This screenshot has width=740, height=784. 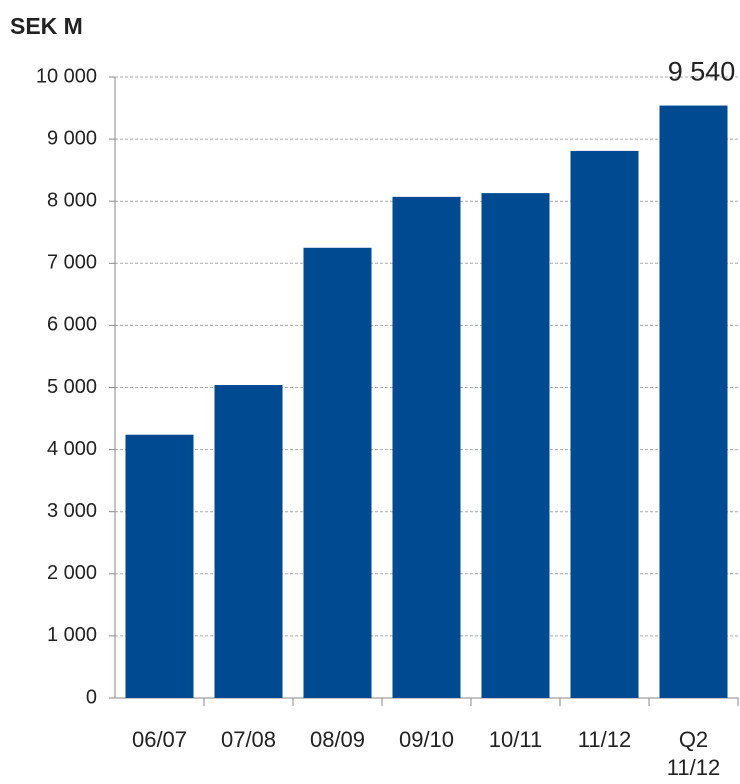 I want to click on x-tick-label: 06/07, so click(x=159, y=739).